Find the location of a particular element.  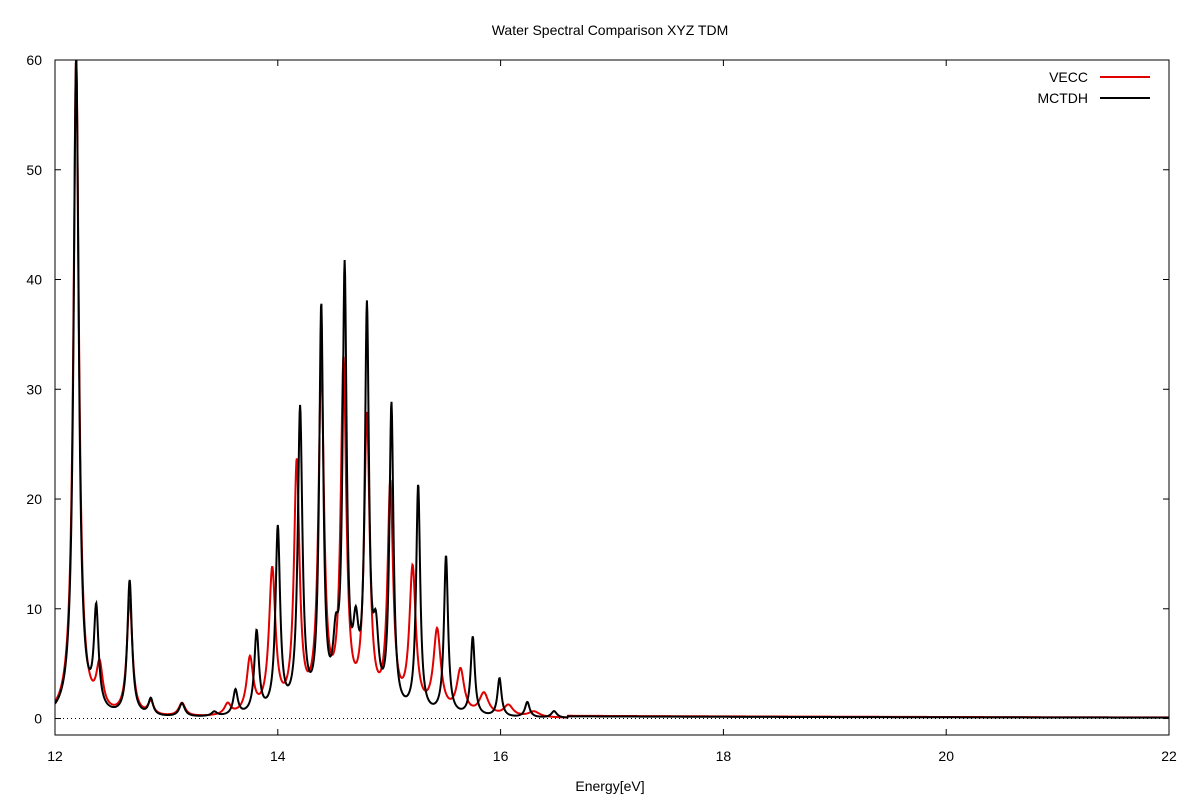

chart-title: Water Spectral Comparison XYZ TDM is located at coordinates (610, 30).